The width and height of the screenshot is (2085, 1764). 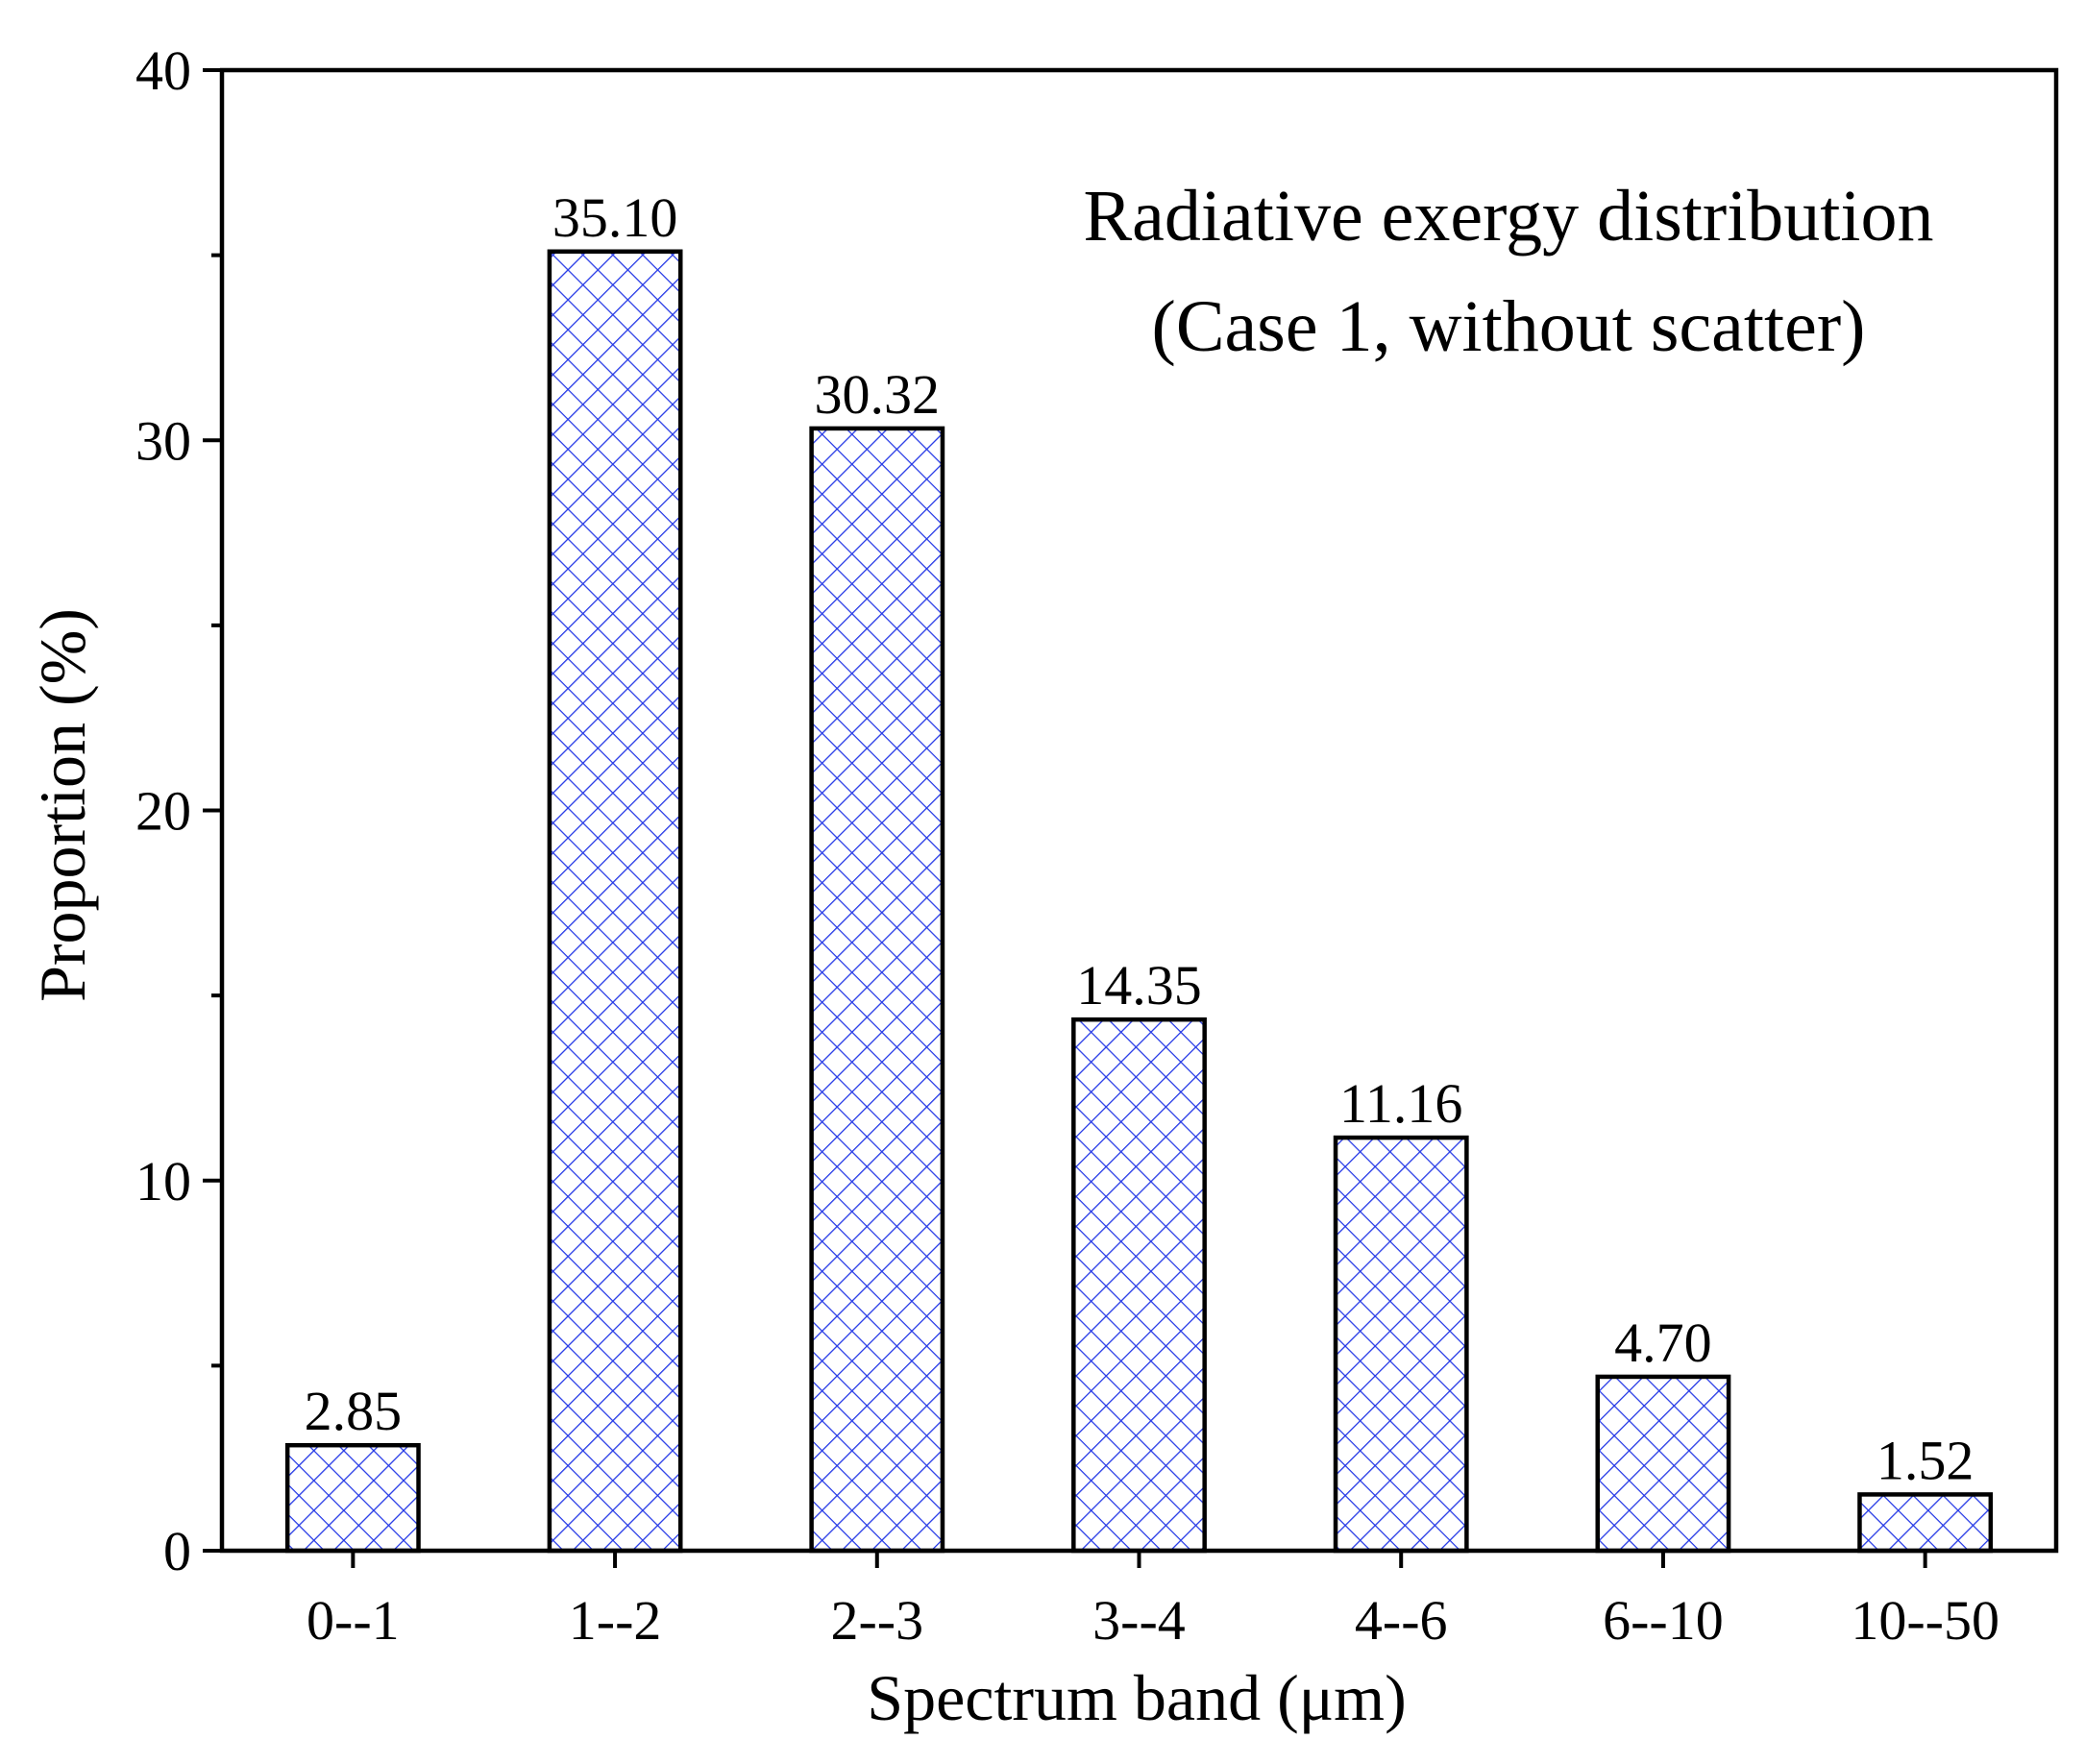 What do you see at coordinates (1663, 1620) in the screenshot?
I see `x-tick-label: 6--10` at bounding box center [1663, 1620].